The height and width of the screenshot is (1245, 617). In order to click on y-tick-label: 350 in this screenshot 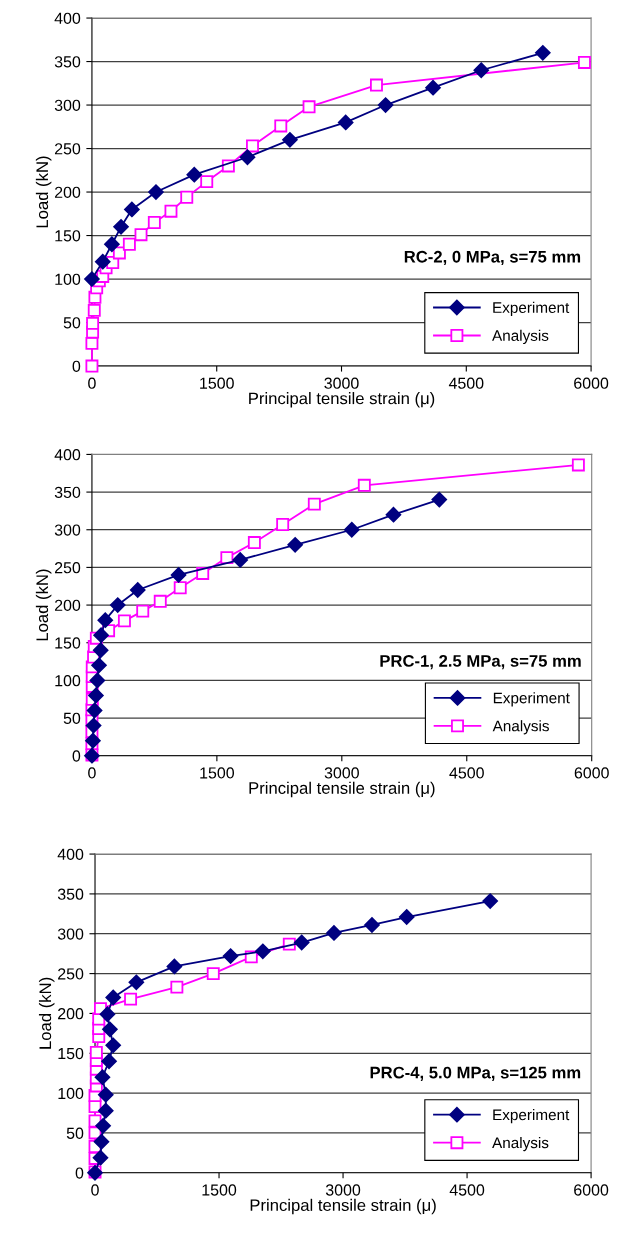, I will do `click(67, 492)`.